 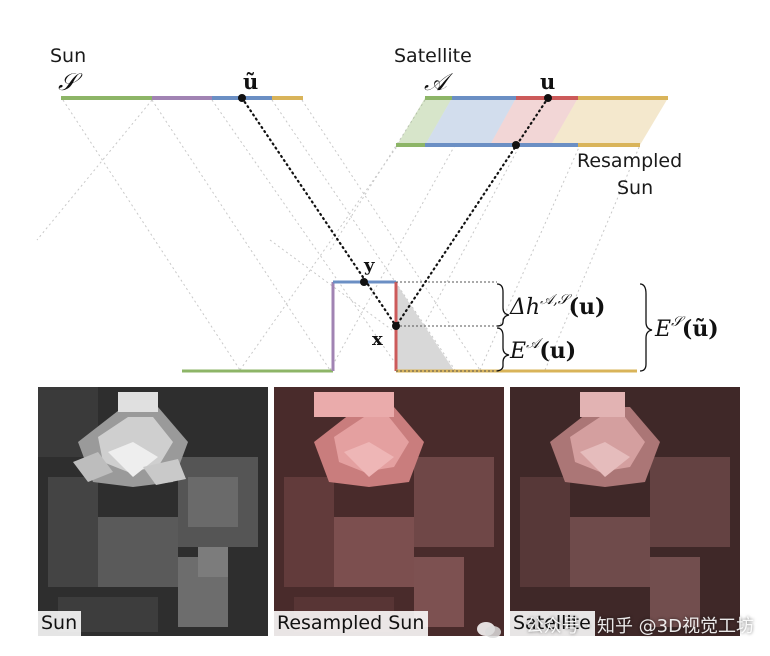 What do you see at coordinates (68, 56) in the screenshot?
I see `sun-label: Sun` at bounding box center [68, 56].